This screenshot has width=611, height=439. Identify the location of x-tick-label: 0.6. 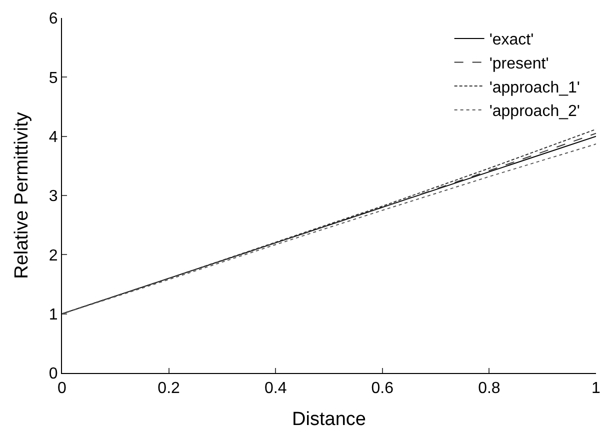
(382, 389).